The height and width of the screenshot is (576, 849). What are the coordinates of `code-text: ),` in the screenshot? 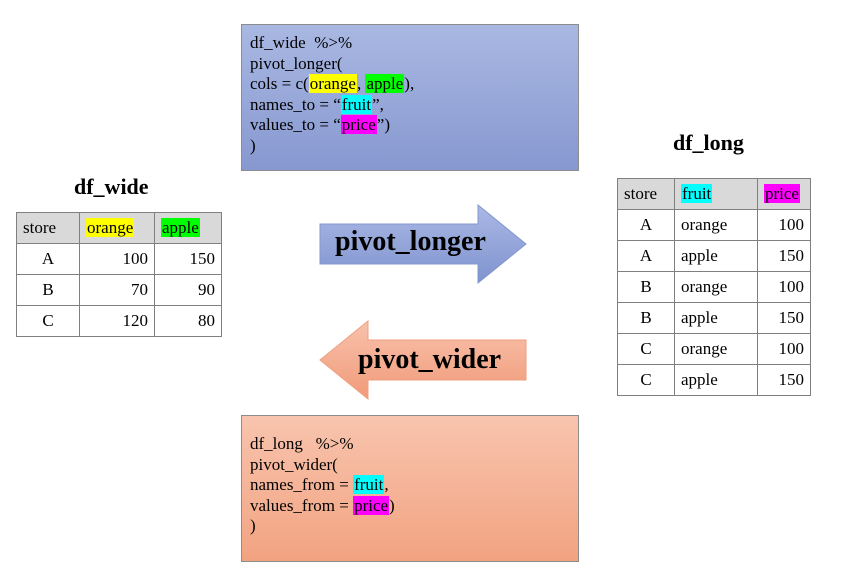 It's located at (409, 83).